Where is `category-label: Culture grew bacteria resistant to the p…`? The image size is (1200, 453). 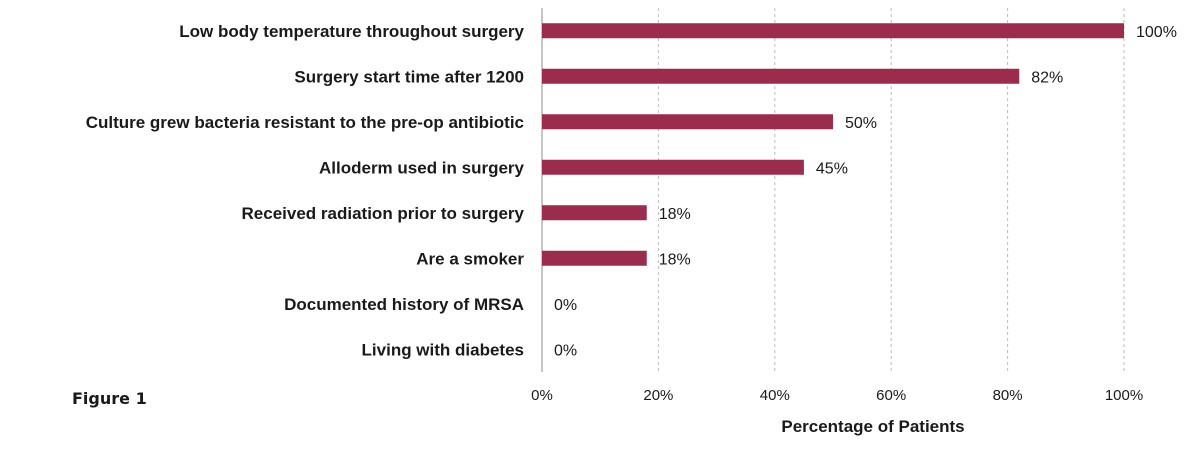
category-label: Culture grew bacteria resistant to the p… is located at coordinates (305, 122).